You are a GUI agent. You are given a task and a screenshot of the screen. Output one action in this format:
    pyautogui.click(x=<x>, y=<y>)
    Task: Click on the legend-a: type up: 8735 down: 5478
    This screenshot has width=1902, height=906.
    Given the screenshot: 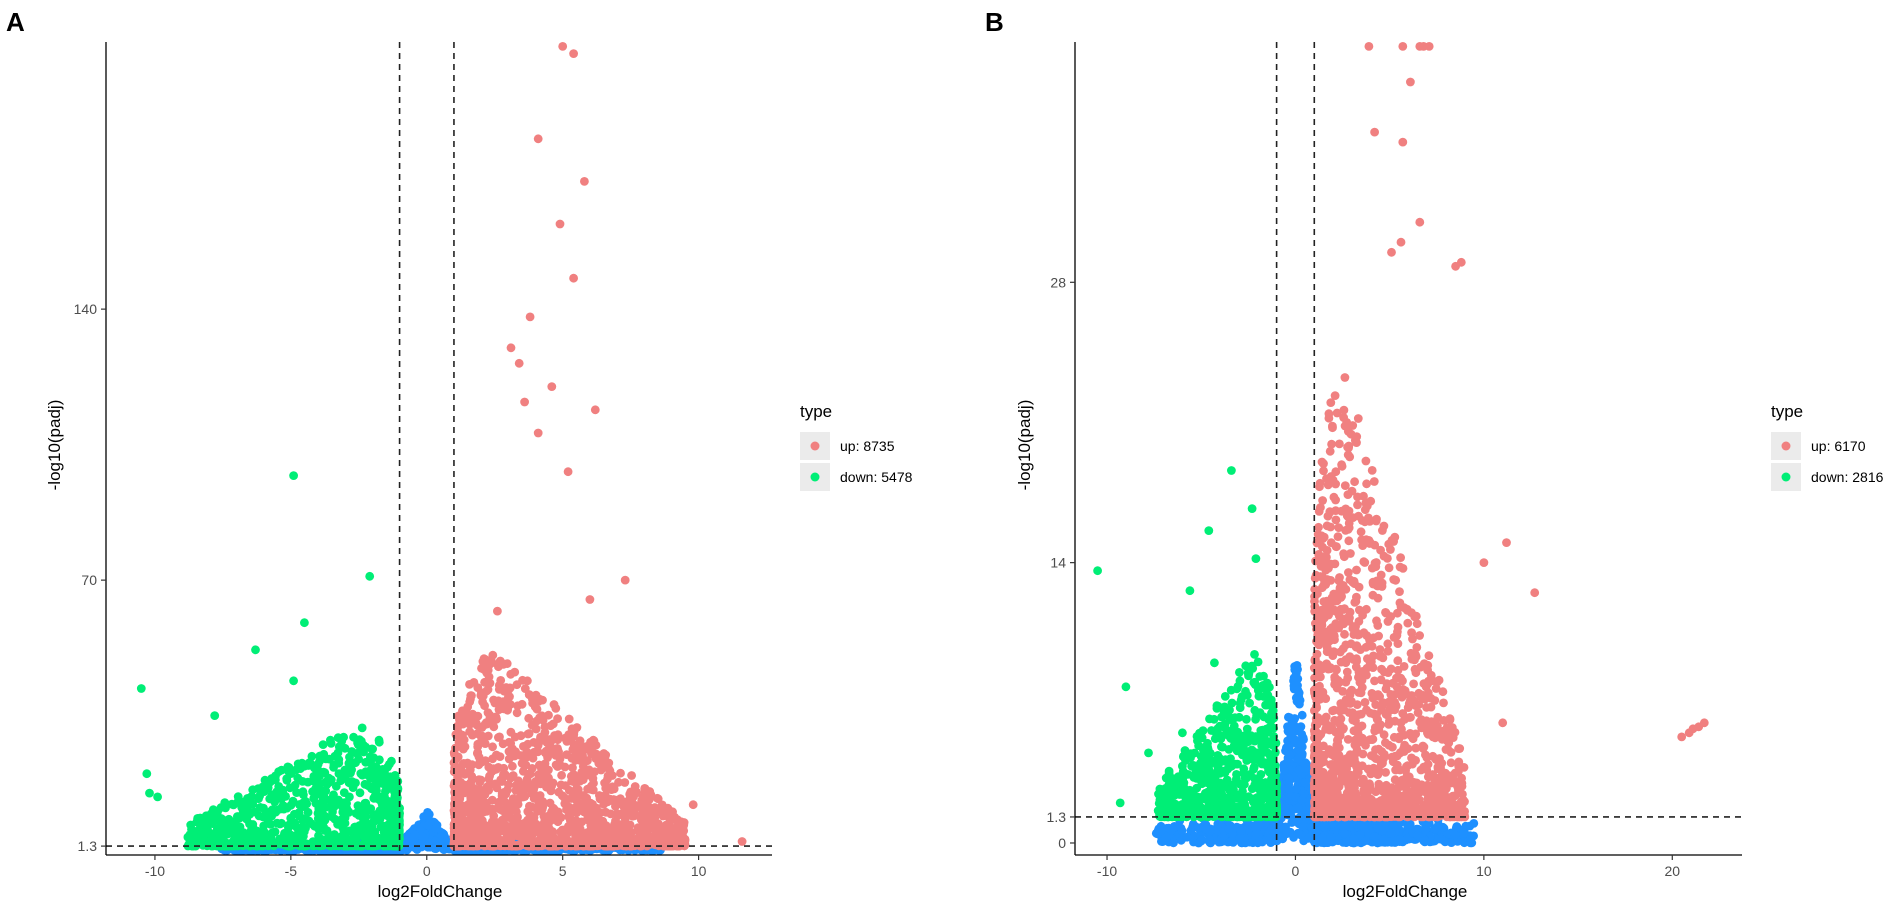 What is the action you would take?
    pyautogui.click(x=856, y=446)
    